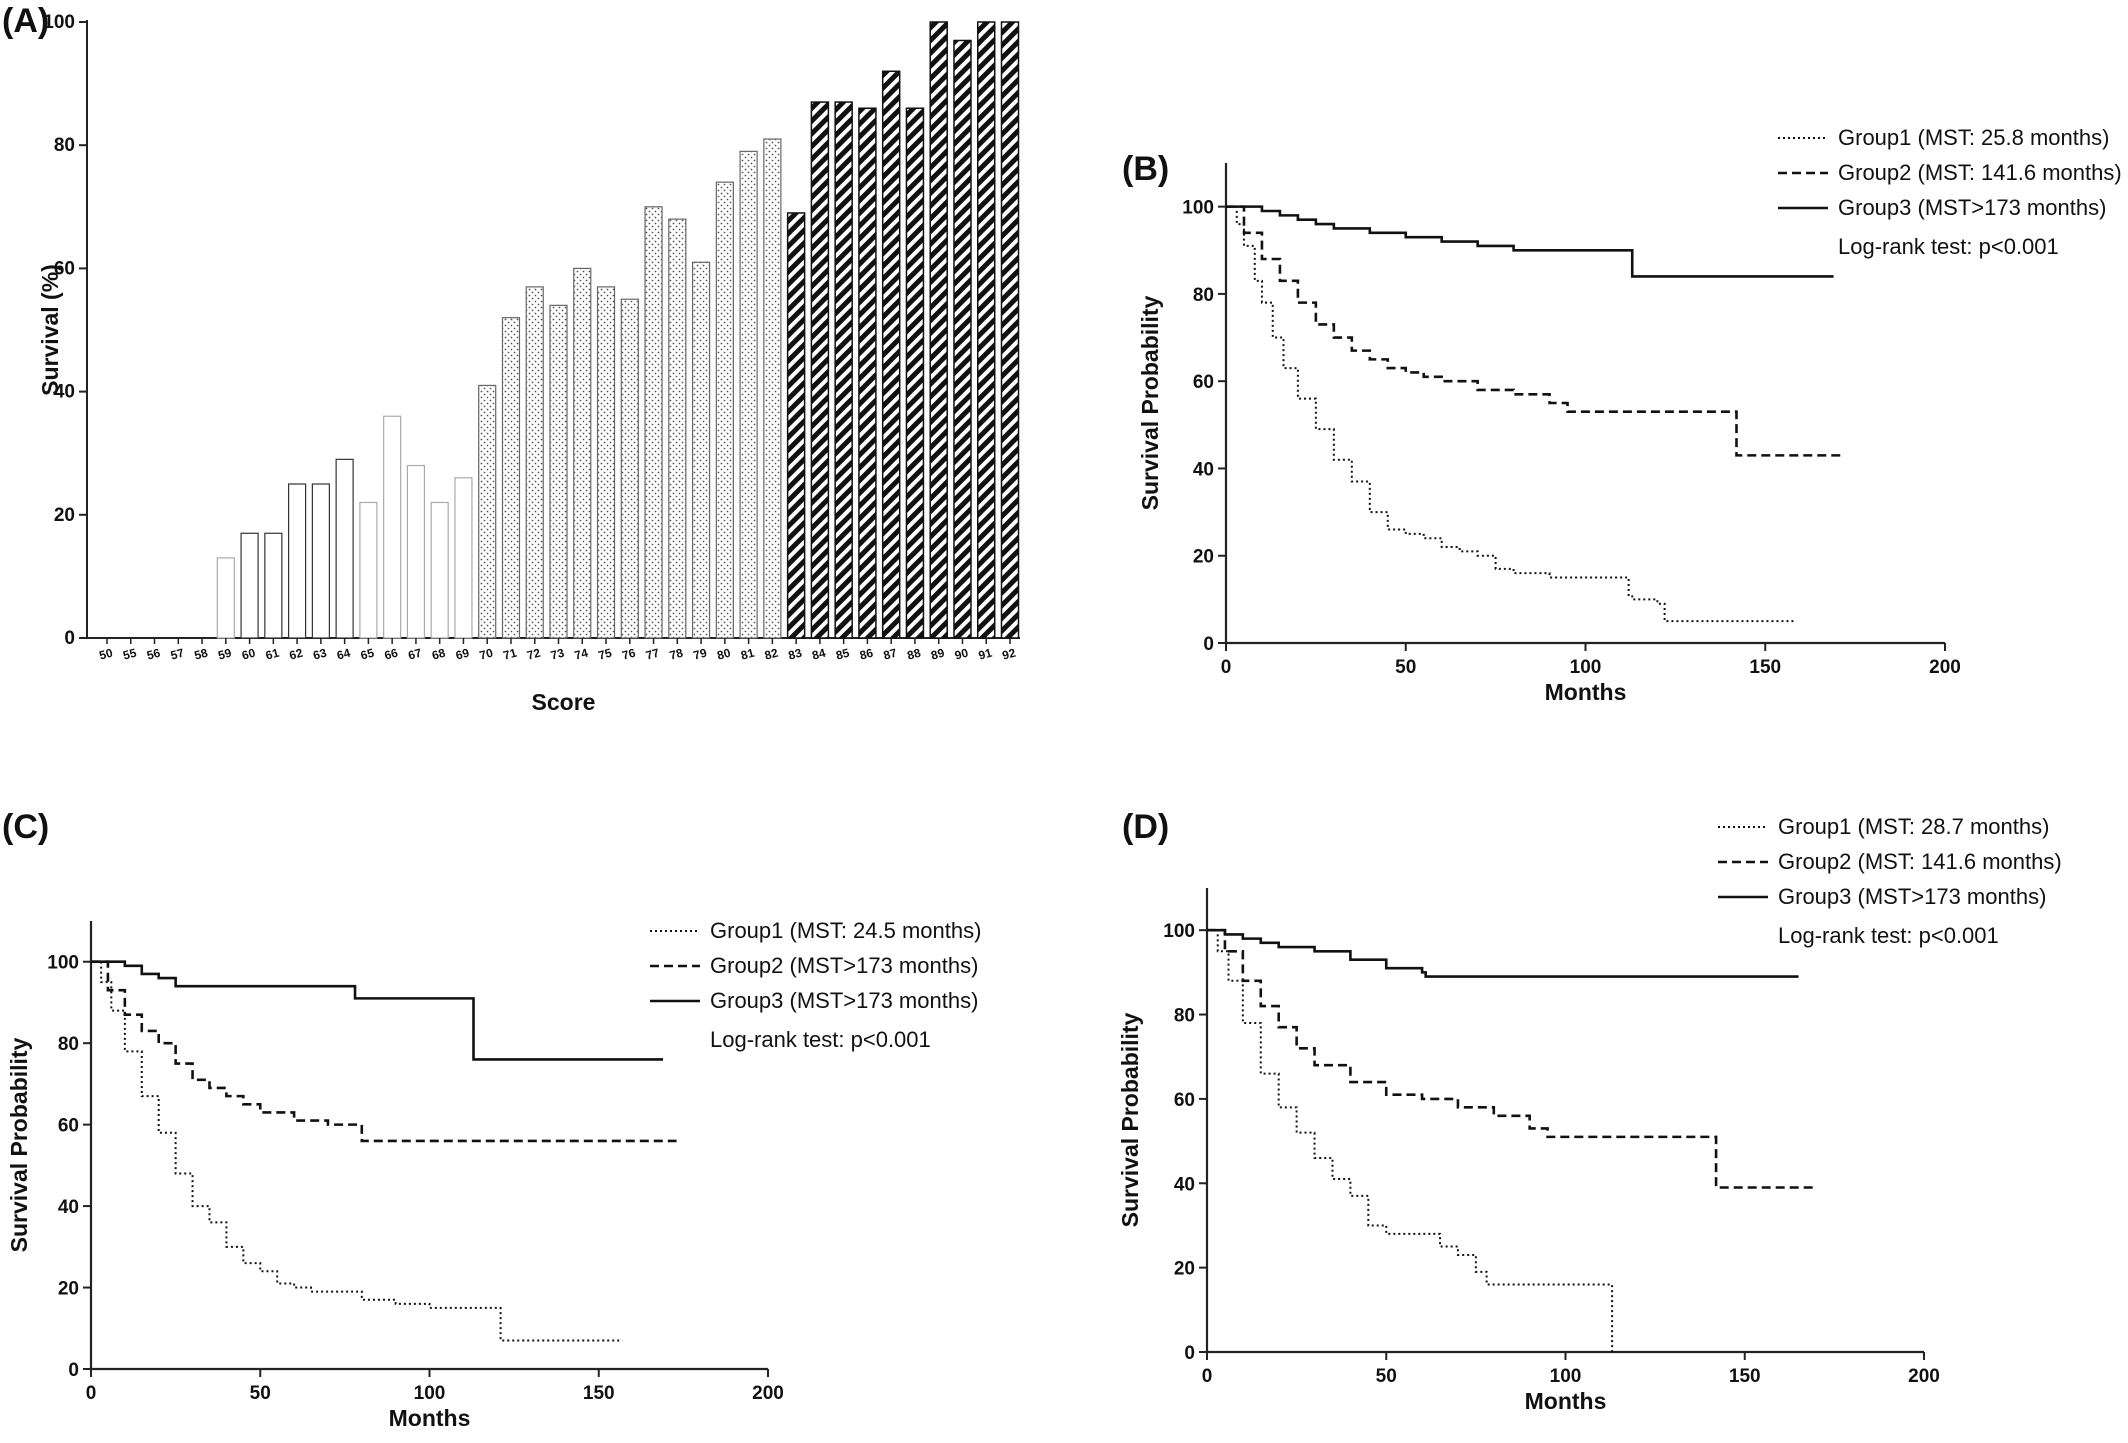 The width and height of the screenshot is (2128, 1443). I want to click on x-tick-label: 65, so click(367, 654).